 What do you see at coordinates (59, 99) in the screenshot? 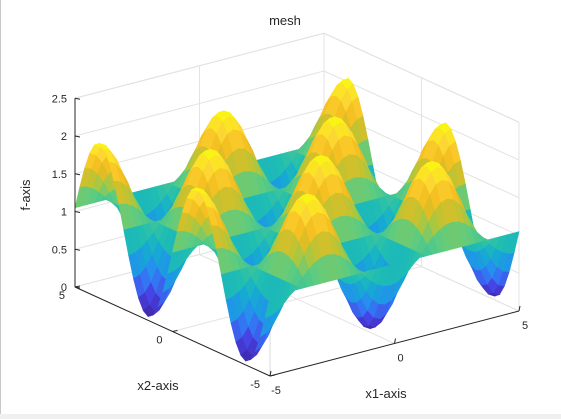
I see `z-tick-label: 2.5` at bounding box center [59, 99].